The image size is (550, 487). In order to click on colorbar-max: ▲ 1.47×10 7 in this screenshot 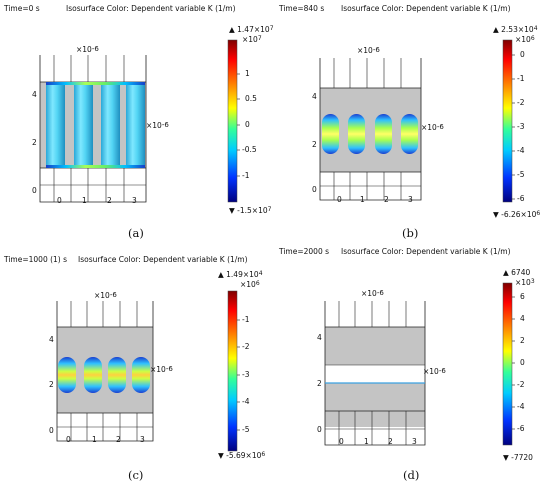, I will do `click(251, 29)`.